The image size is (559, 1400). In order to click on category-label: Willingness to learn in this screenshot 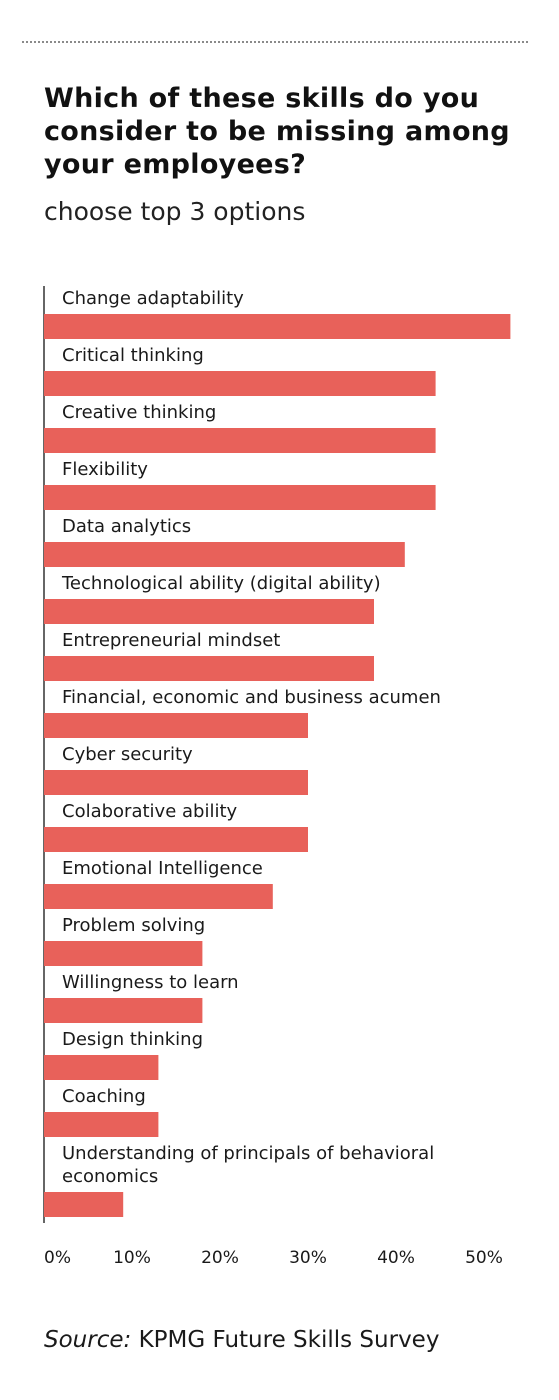, I will do `click(150, 982)`.